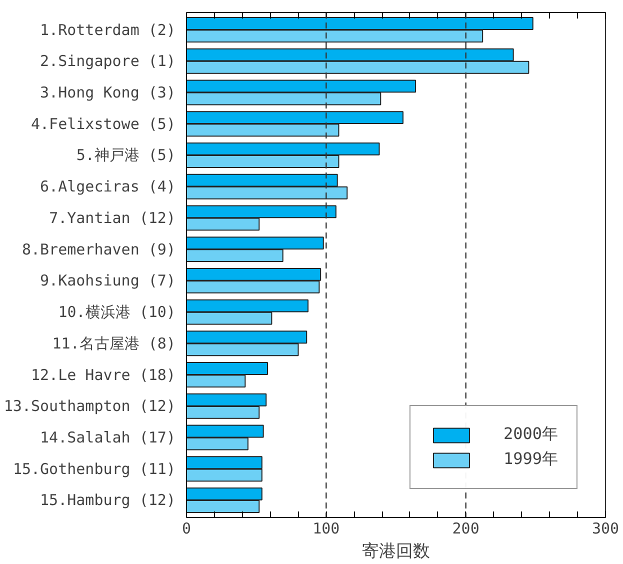 The width and height of the screenshot is (623, 564). What do you see at coordinates (466, 529) in the screenshot?
I see `x-tick-label: 200` at bounding box center [466, 529].